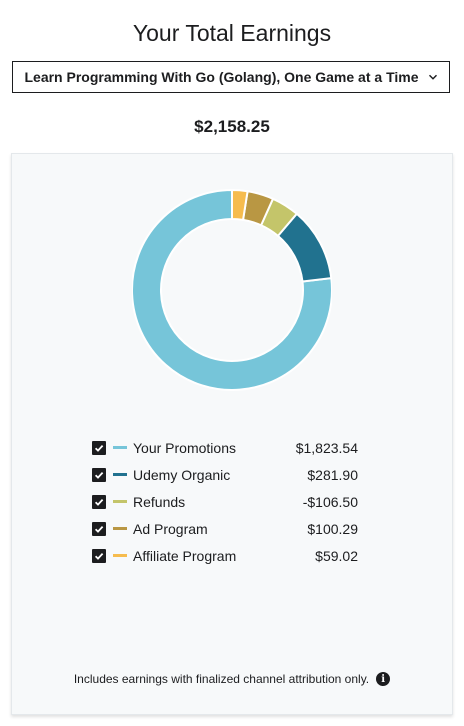  I want to click on legend-label-your-promotions: Your Promotions, so click(184, 447).